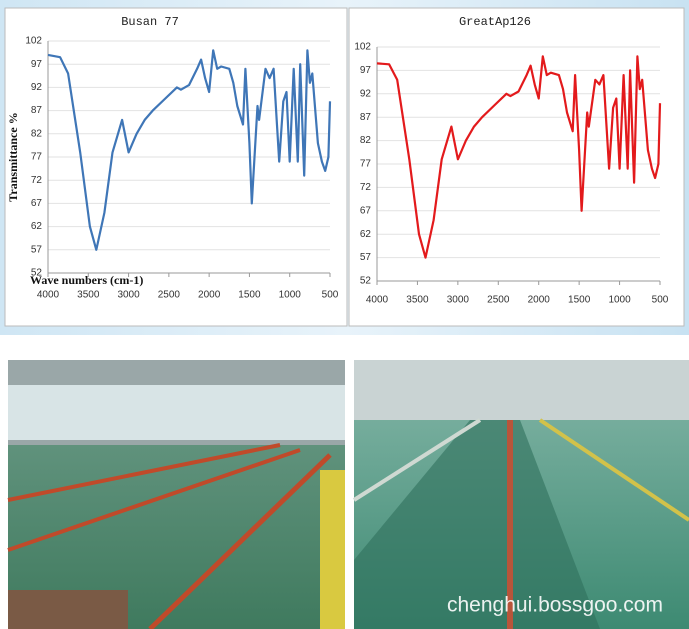 The width and height of the screenshot is (689, 629). What do you see at coordinates (555, 605) in the screenshot?
I see `watermark: chenghui.bossgoo.com` at bounding box center [555, 605].